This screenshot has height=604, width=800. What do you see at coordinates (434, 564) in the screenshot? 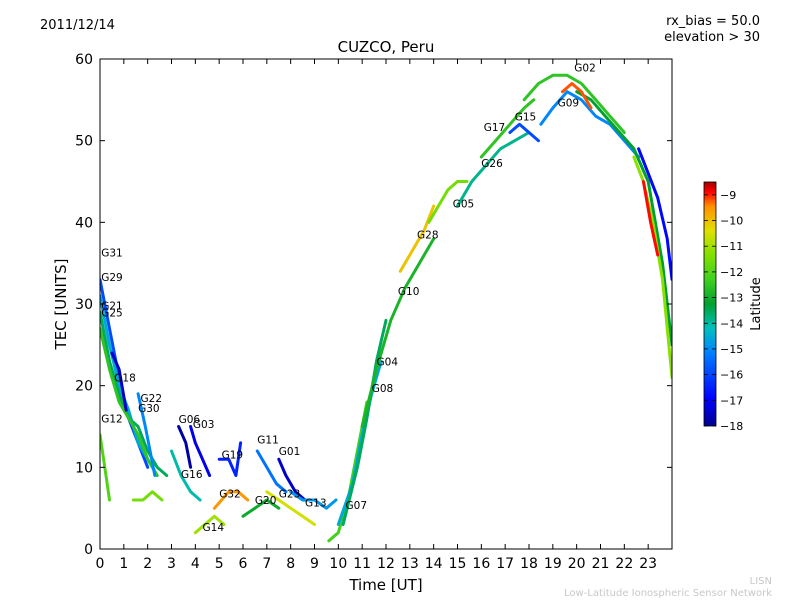
I see `x-tick-label: 14` at bounding box center [434, 564].